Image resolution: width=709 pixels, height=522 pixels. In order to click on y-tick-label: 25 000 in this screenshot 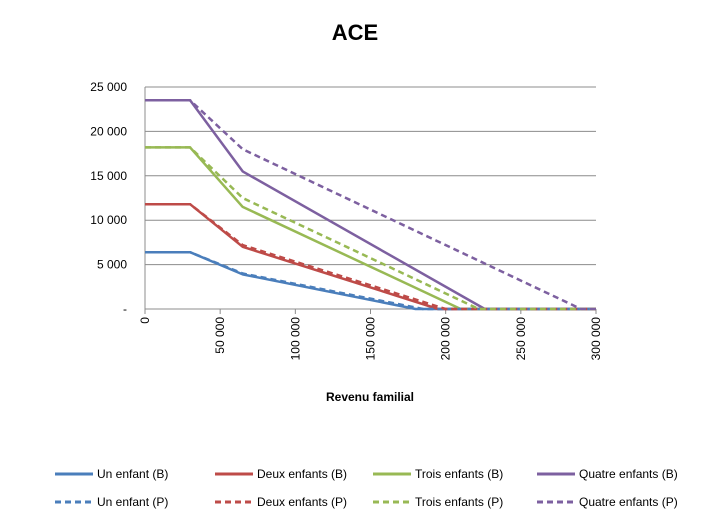, I will do `click(108, 87)`.